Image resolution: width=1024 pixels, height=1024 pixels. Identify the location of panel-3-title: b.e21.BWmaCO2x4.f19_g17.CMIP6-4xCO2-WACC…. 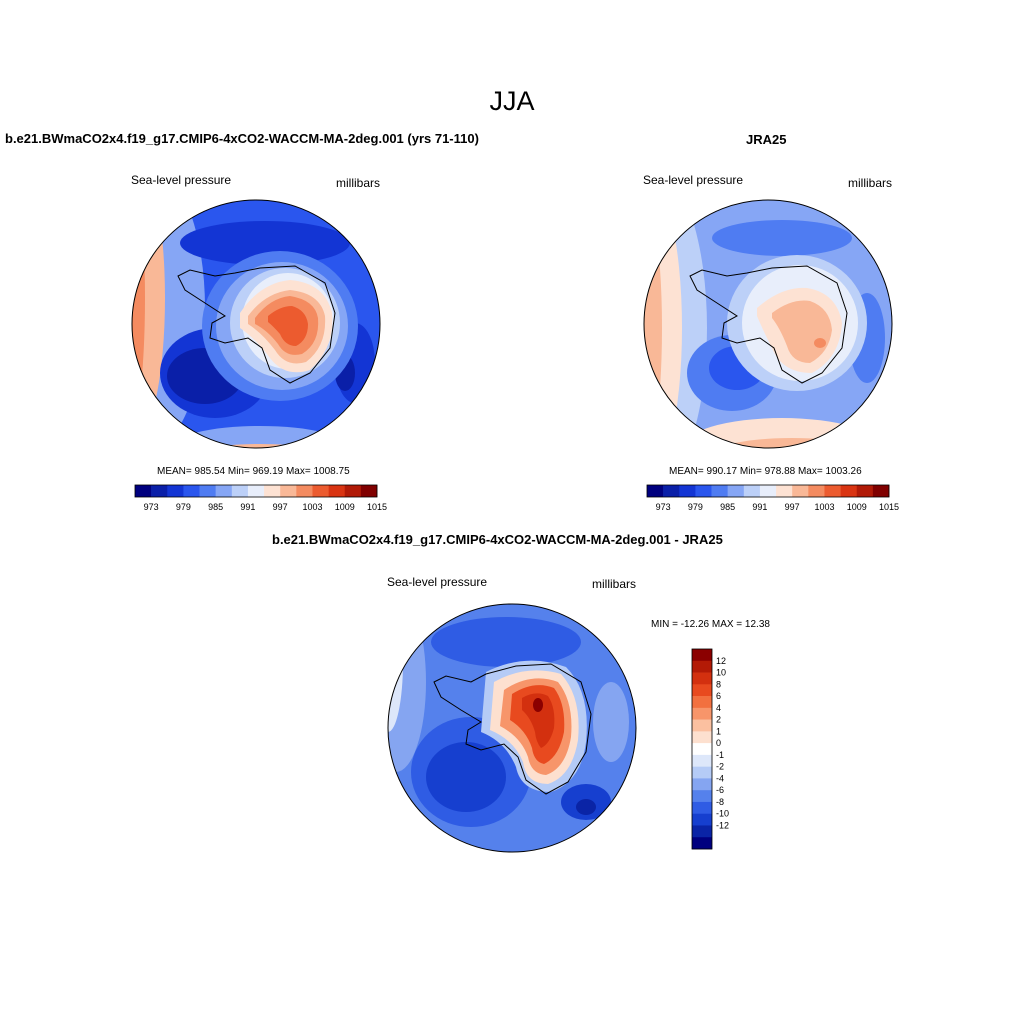
(497, 539).